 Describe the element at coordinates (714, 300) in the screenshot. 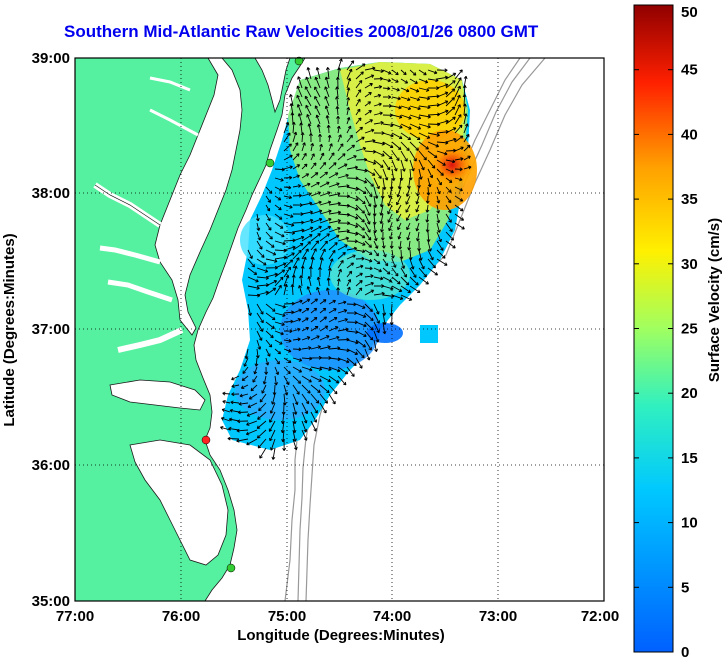

I see `colorbar-title: Surface Velocity (cm/s)` at that location.